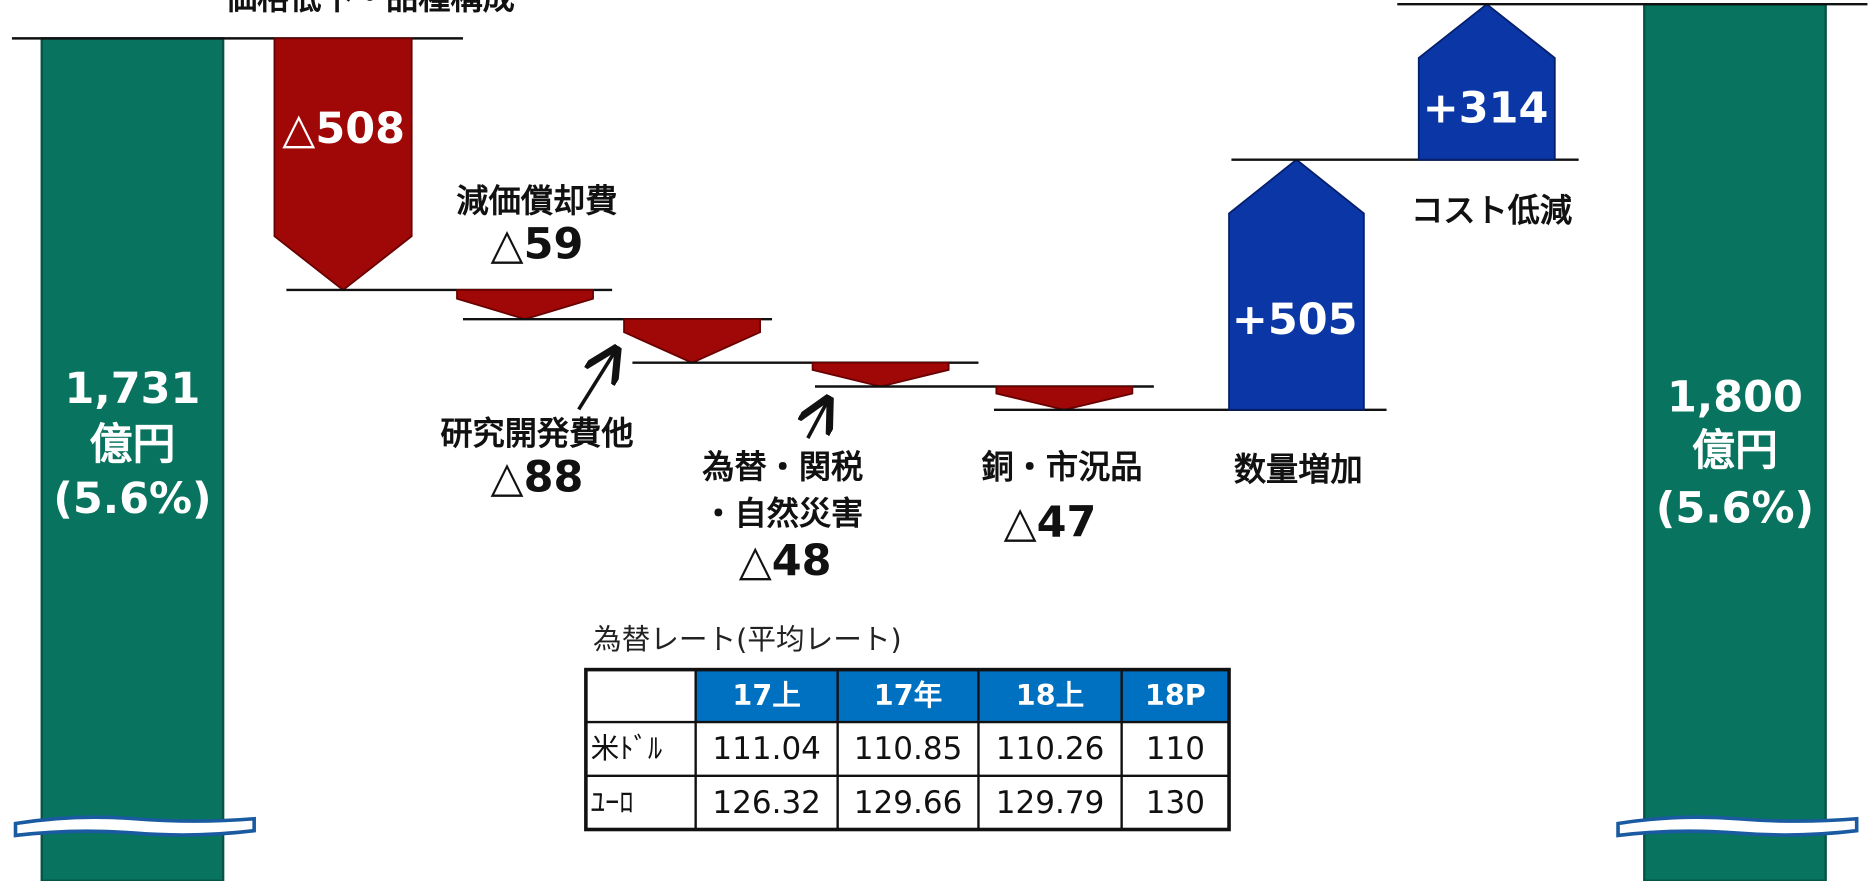  Describe the element at coordinates (1735, 397) in the screenshot. I see `total-label: 1,800` at that location.